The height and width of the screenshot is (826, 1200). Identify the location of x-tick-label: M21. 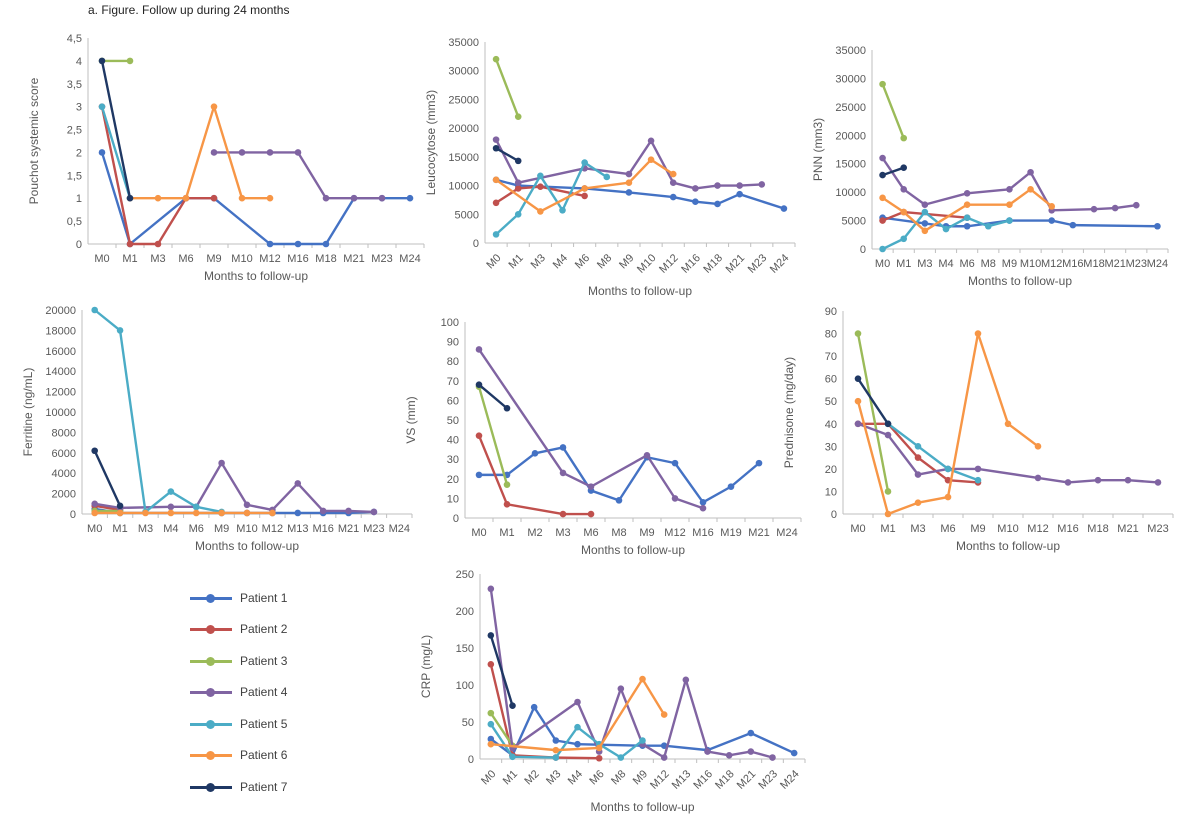
(747, 780).